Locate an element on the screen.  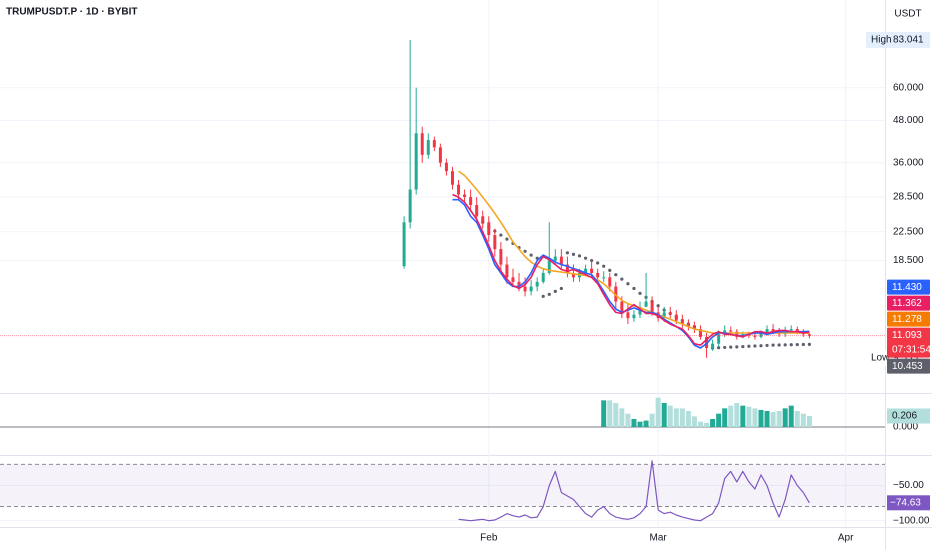
y-tick-label: 0.000 is located at coordinates (905, 427).